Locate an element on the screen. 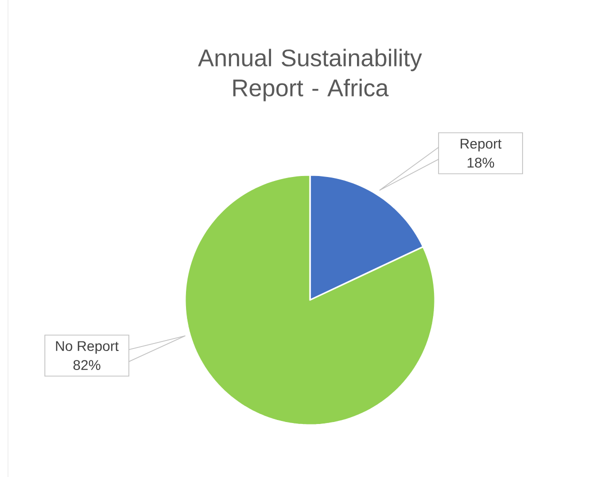 Image resolution: width=601 pixels, height=477 pixels. chart-title: Annual Sustainability Report - Africa is located at coordinates (310, 75).